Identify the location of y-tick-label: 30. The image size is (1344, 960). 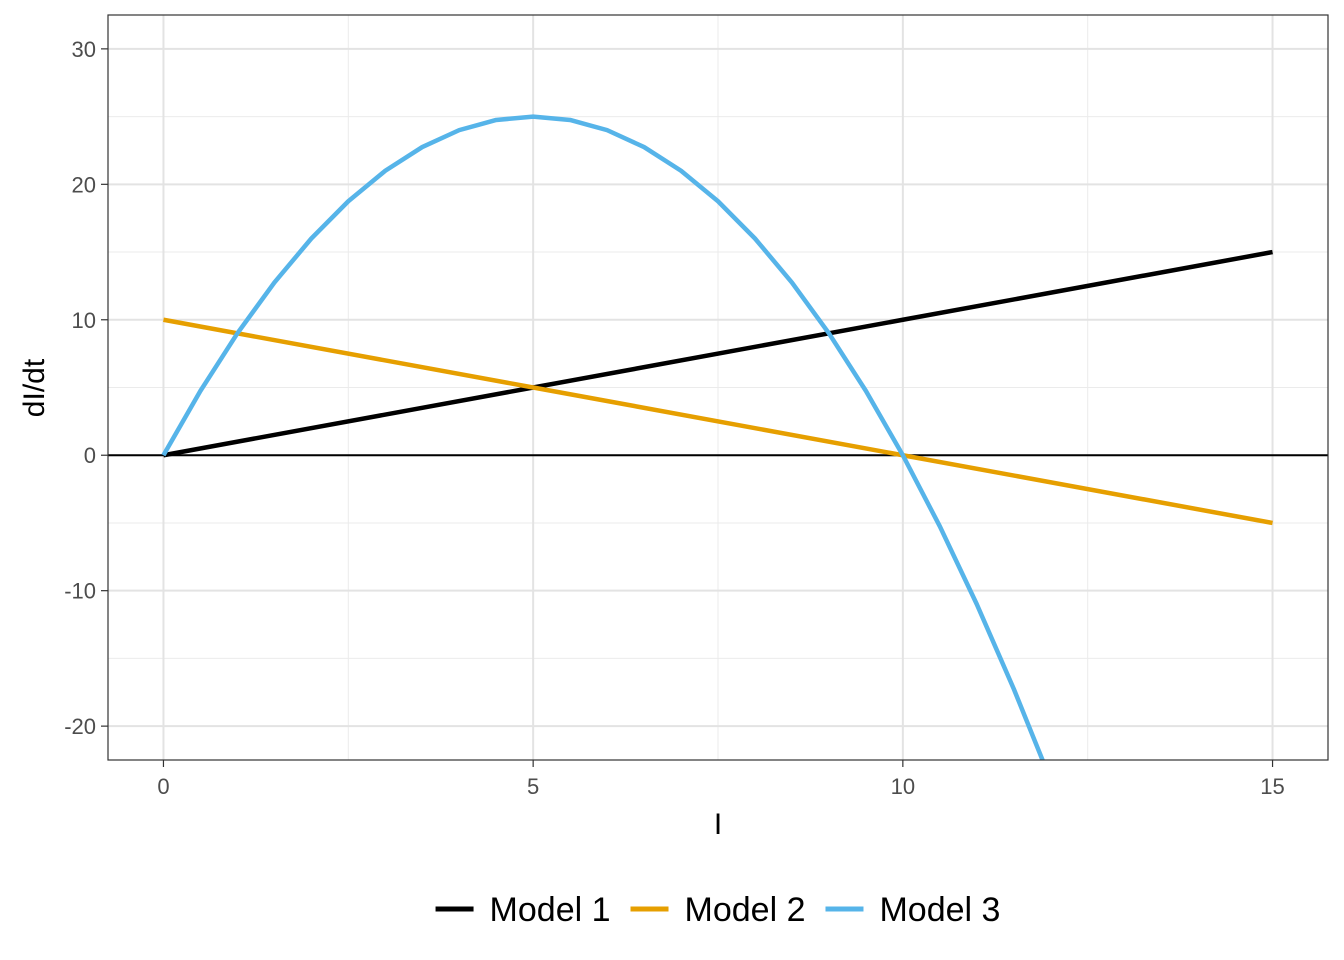
(84, 49).